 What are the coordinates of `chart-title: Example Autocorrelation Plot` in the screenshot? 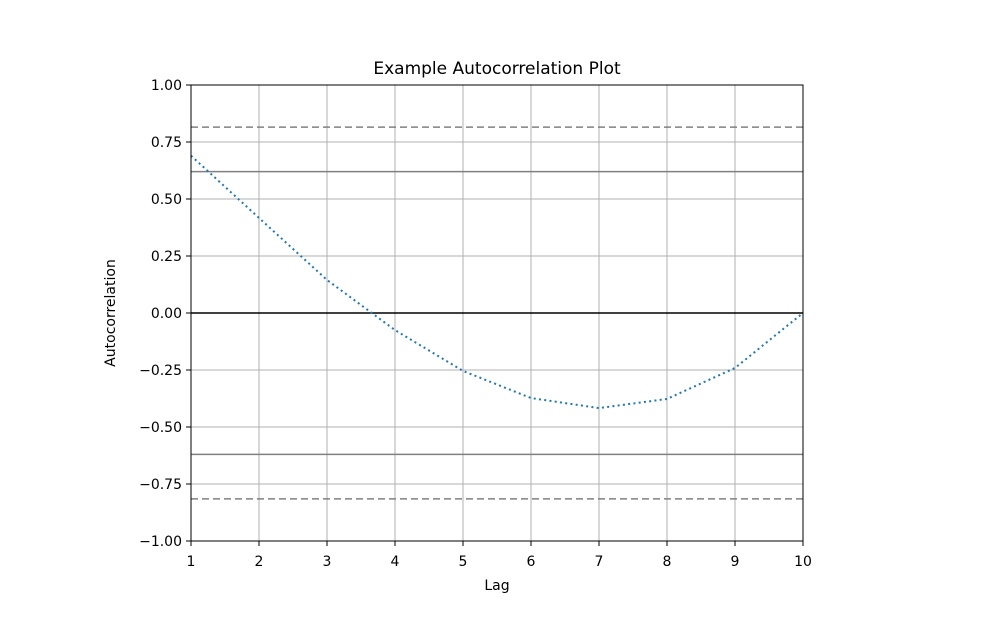 It's located at (497, 69).